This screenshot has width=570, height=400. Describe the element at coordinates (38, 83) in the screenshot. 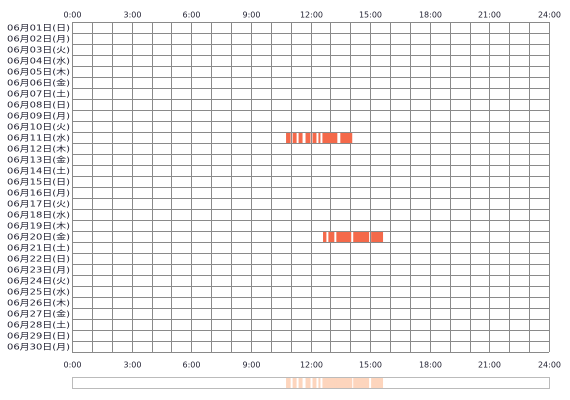

I see `row-label: 06月06日(金)` at that location.